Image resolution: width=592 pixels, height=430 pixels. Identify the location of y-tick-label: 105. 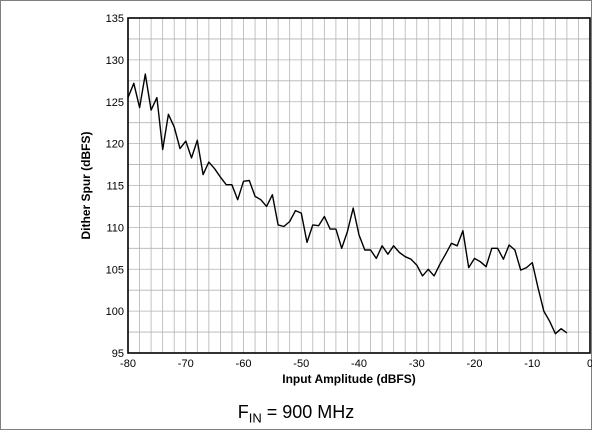
(115, 270).